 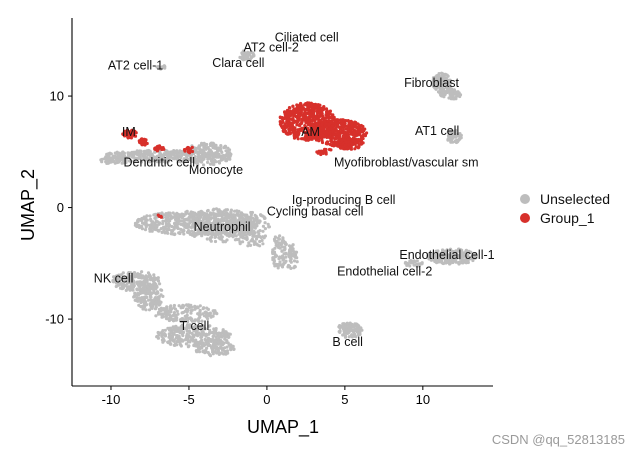 I want to click on cluster-label: AT2 cell-1, so click(x=135, y=65).